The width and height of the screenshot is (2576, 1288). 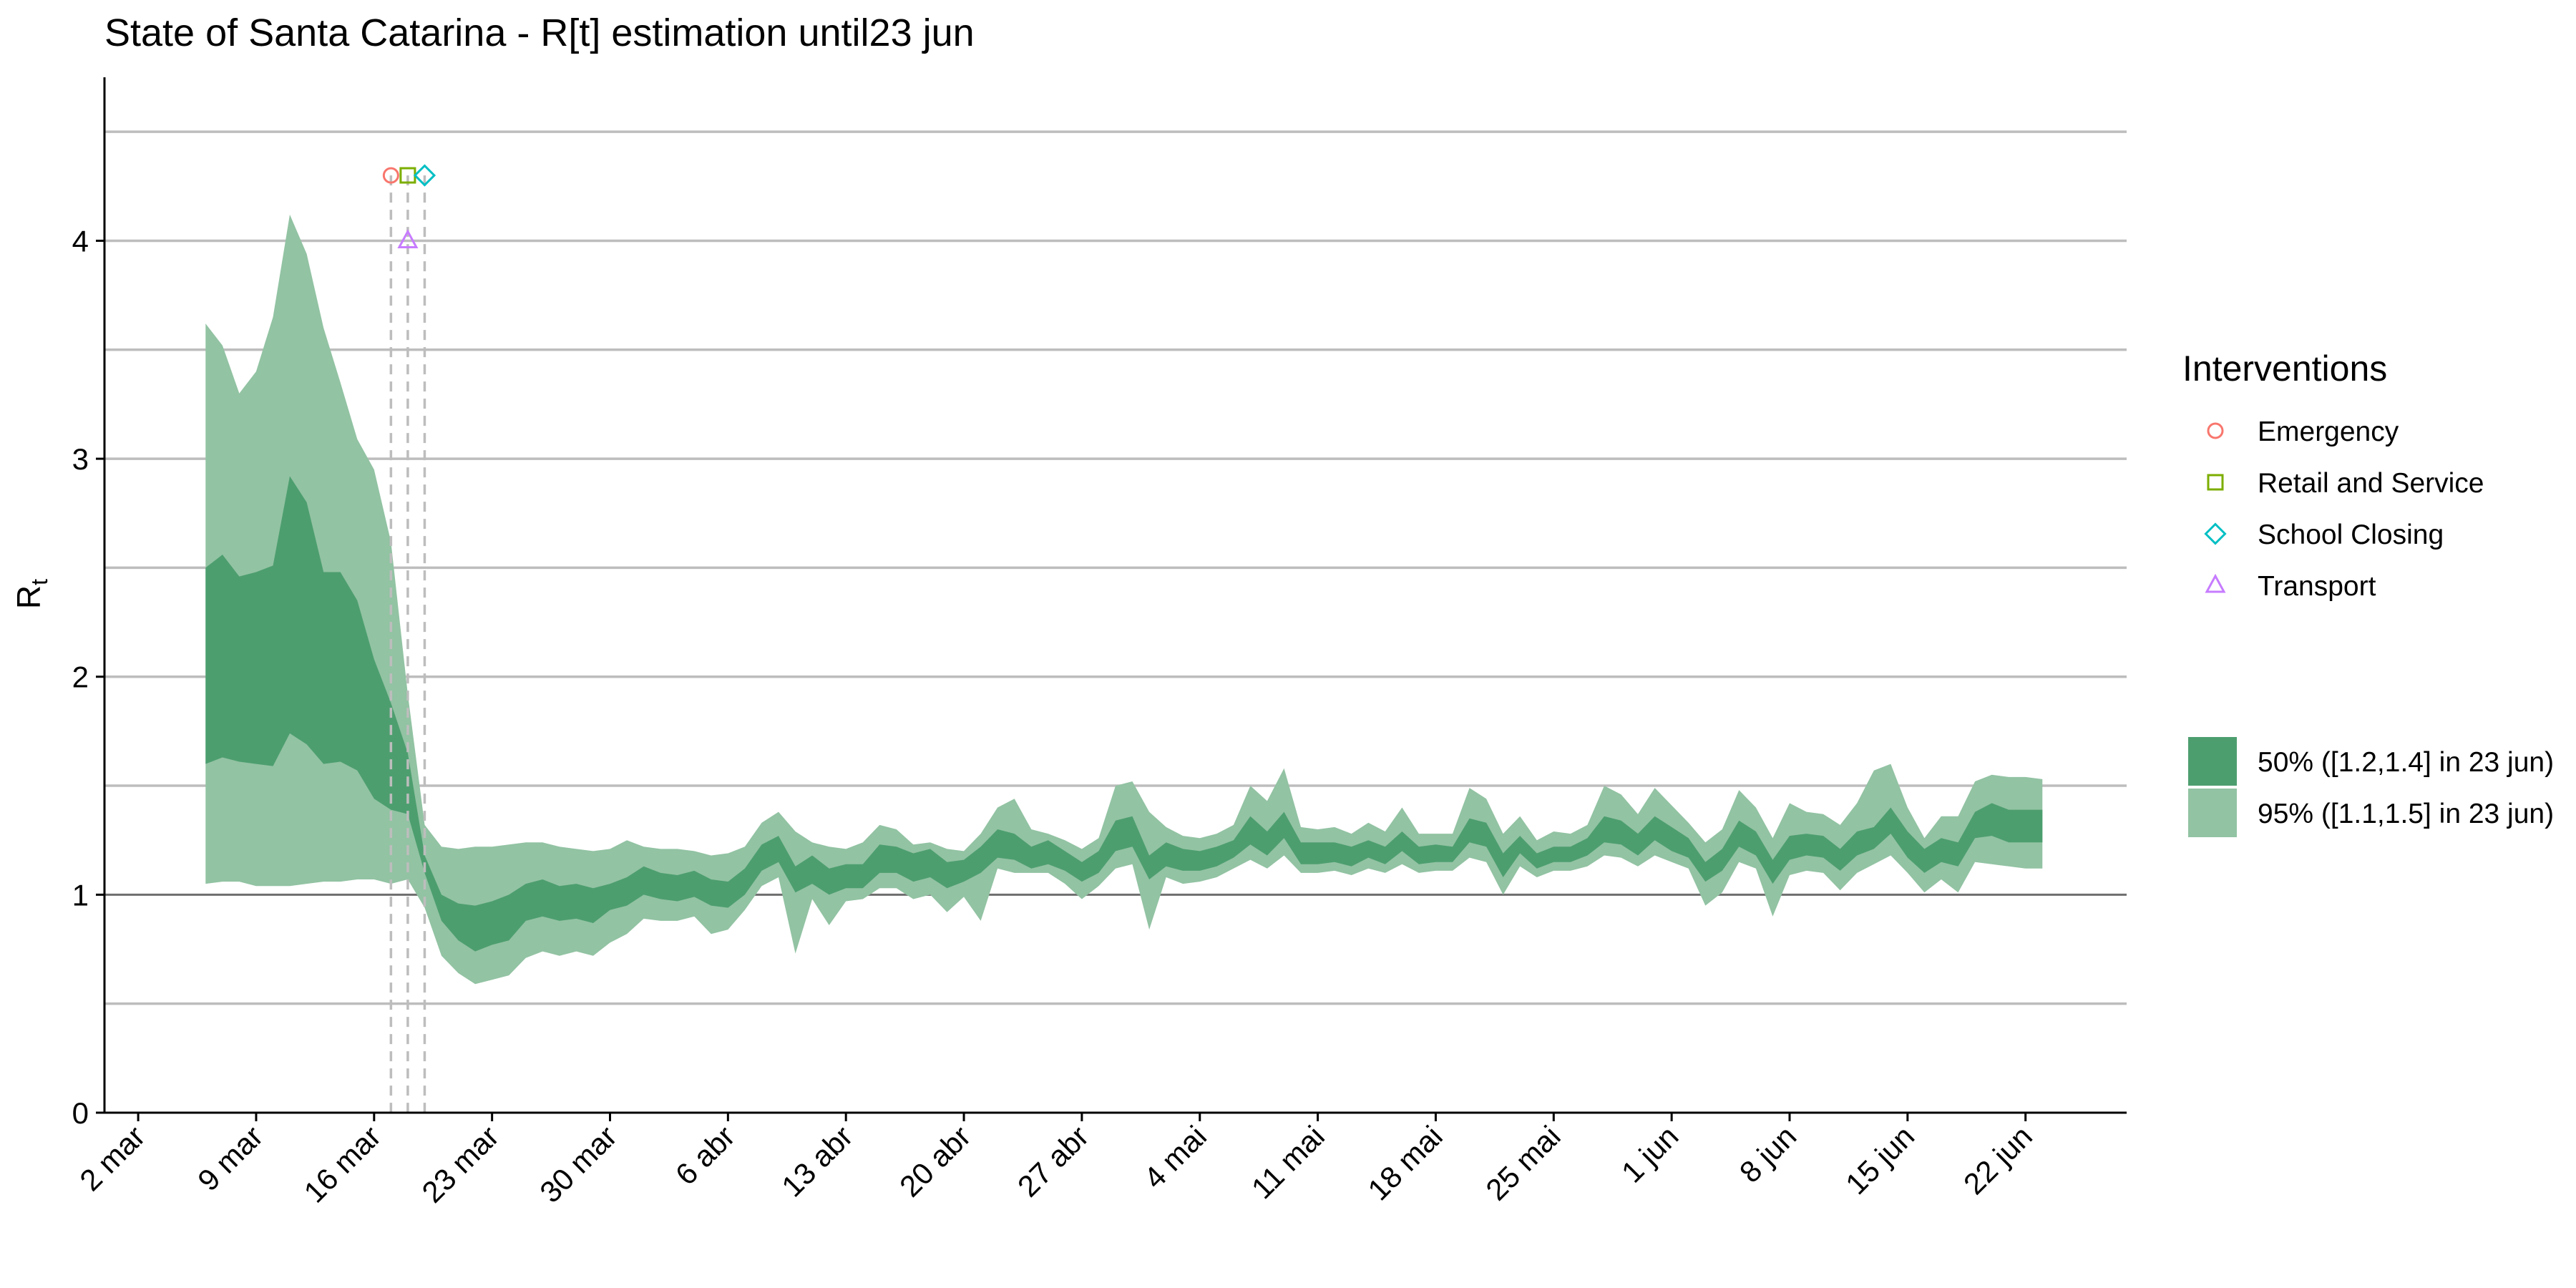 I want to click on legend-marker-square, so click(x=2215, y=482).